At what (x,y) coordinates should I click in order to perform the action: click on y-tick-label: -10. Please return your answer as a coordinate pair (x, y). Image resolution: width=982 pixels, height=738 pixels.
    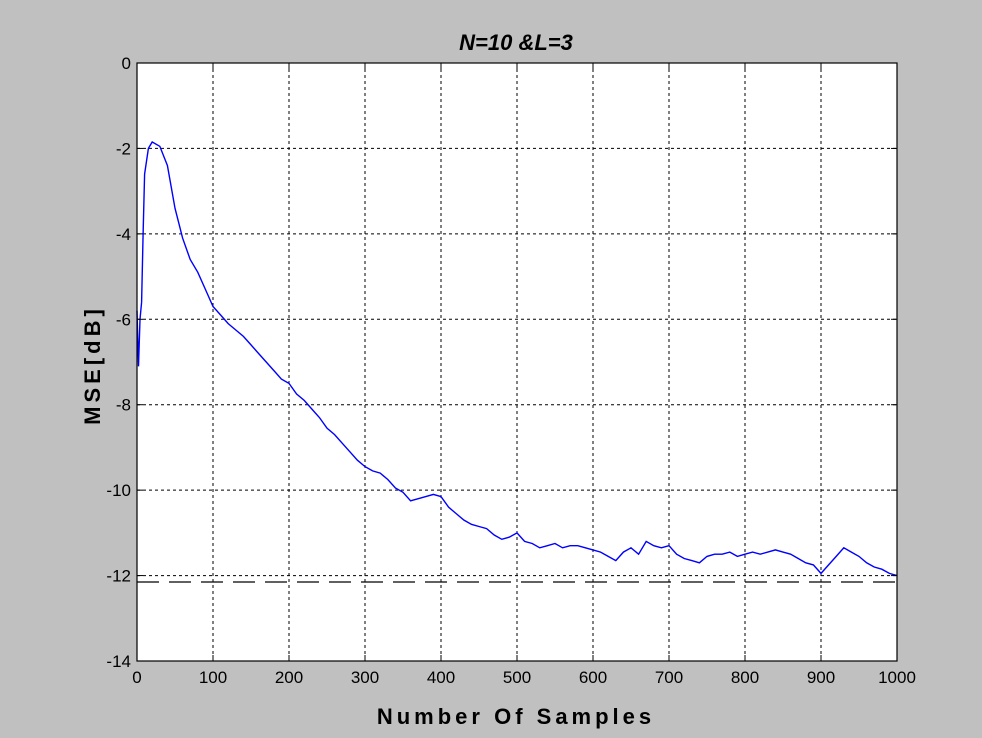
    Looking at the image, I should click on (118, 490).